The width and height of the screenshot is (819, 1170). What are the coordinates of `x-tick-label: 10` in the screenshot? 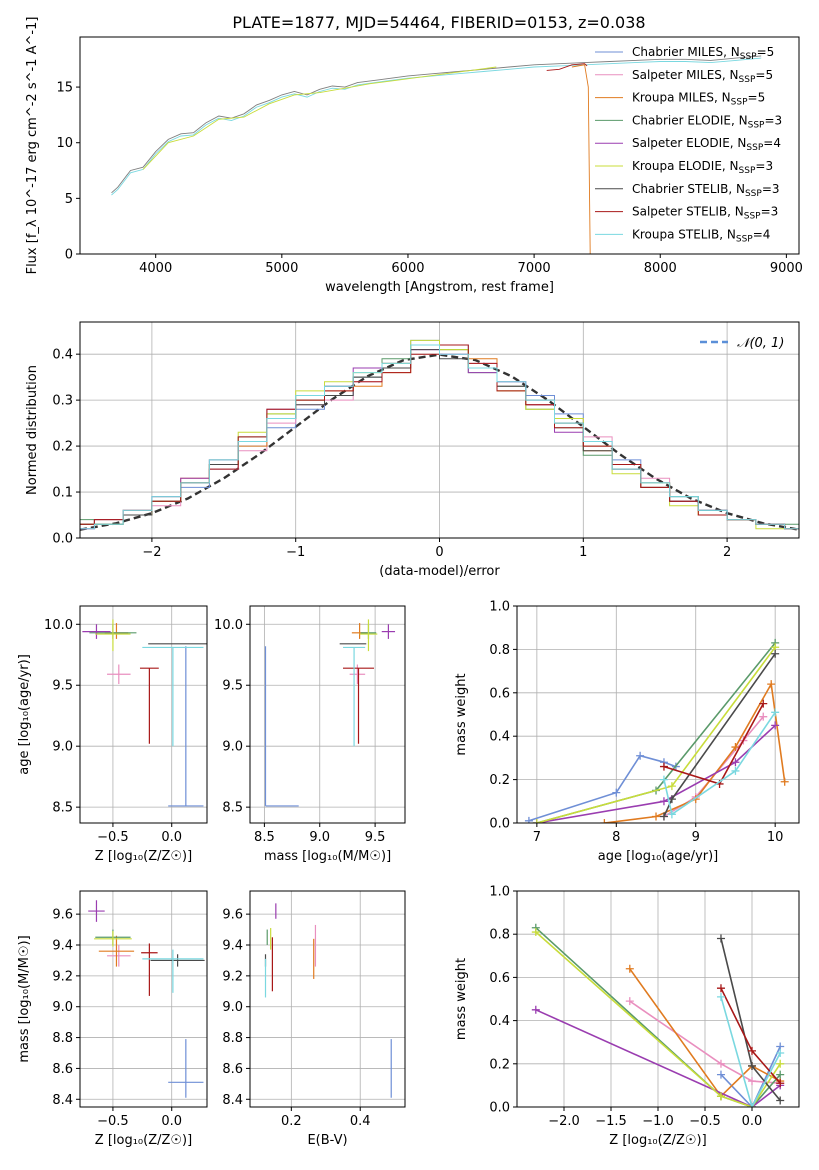 It's located at (775, 837).